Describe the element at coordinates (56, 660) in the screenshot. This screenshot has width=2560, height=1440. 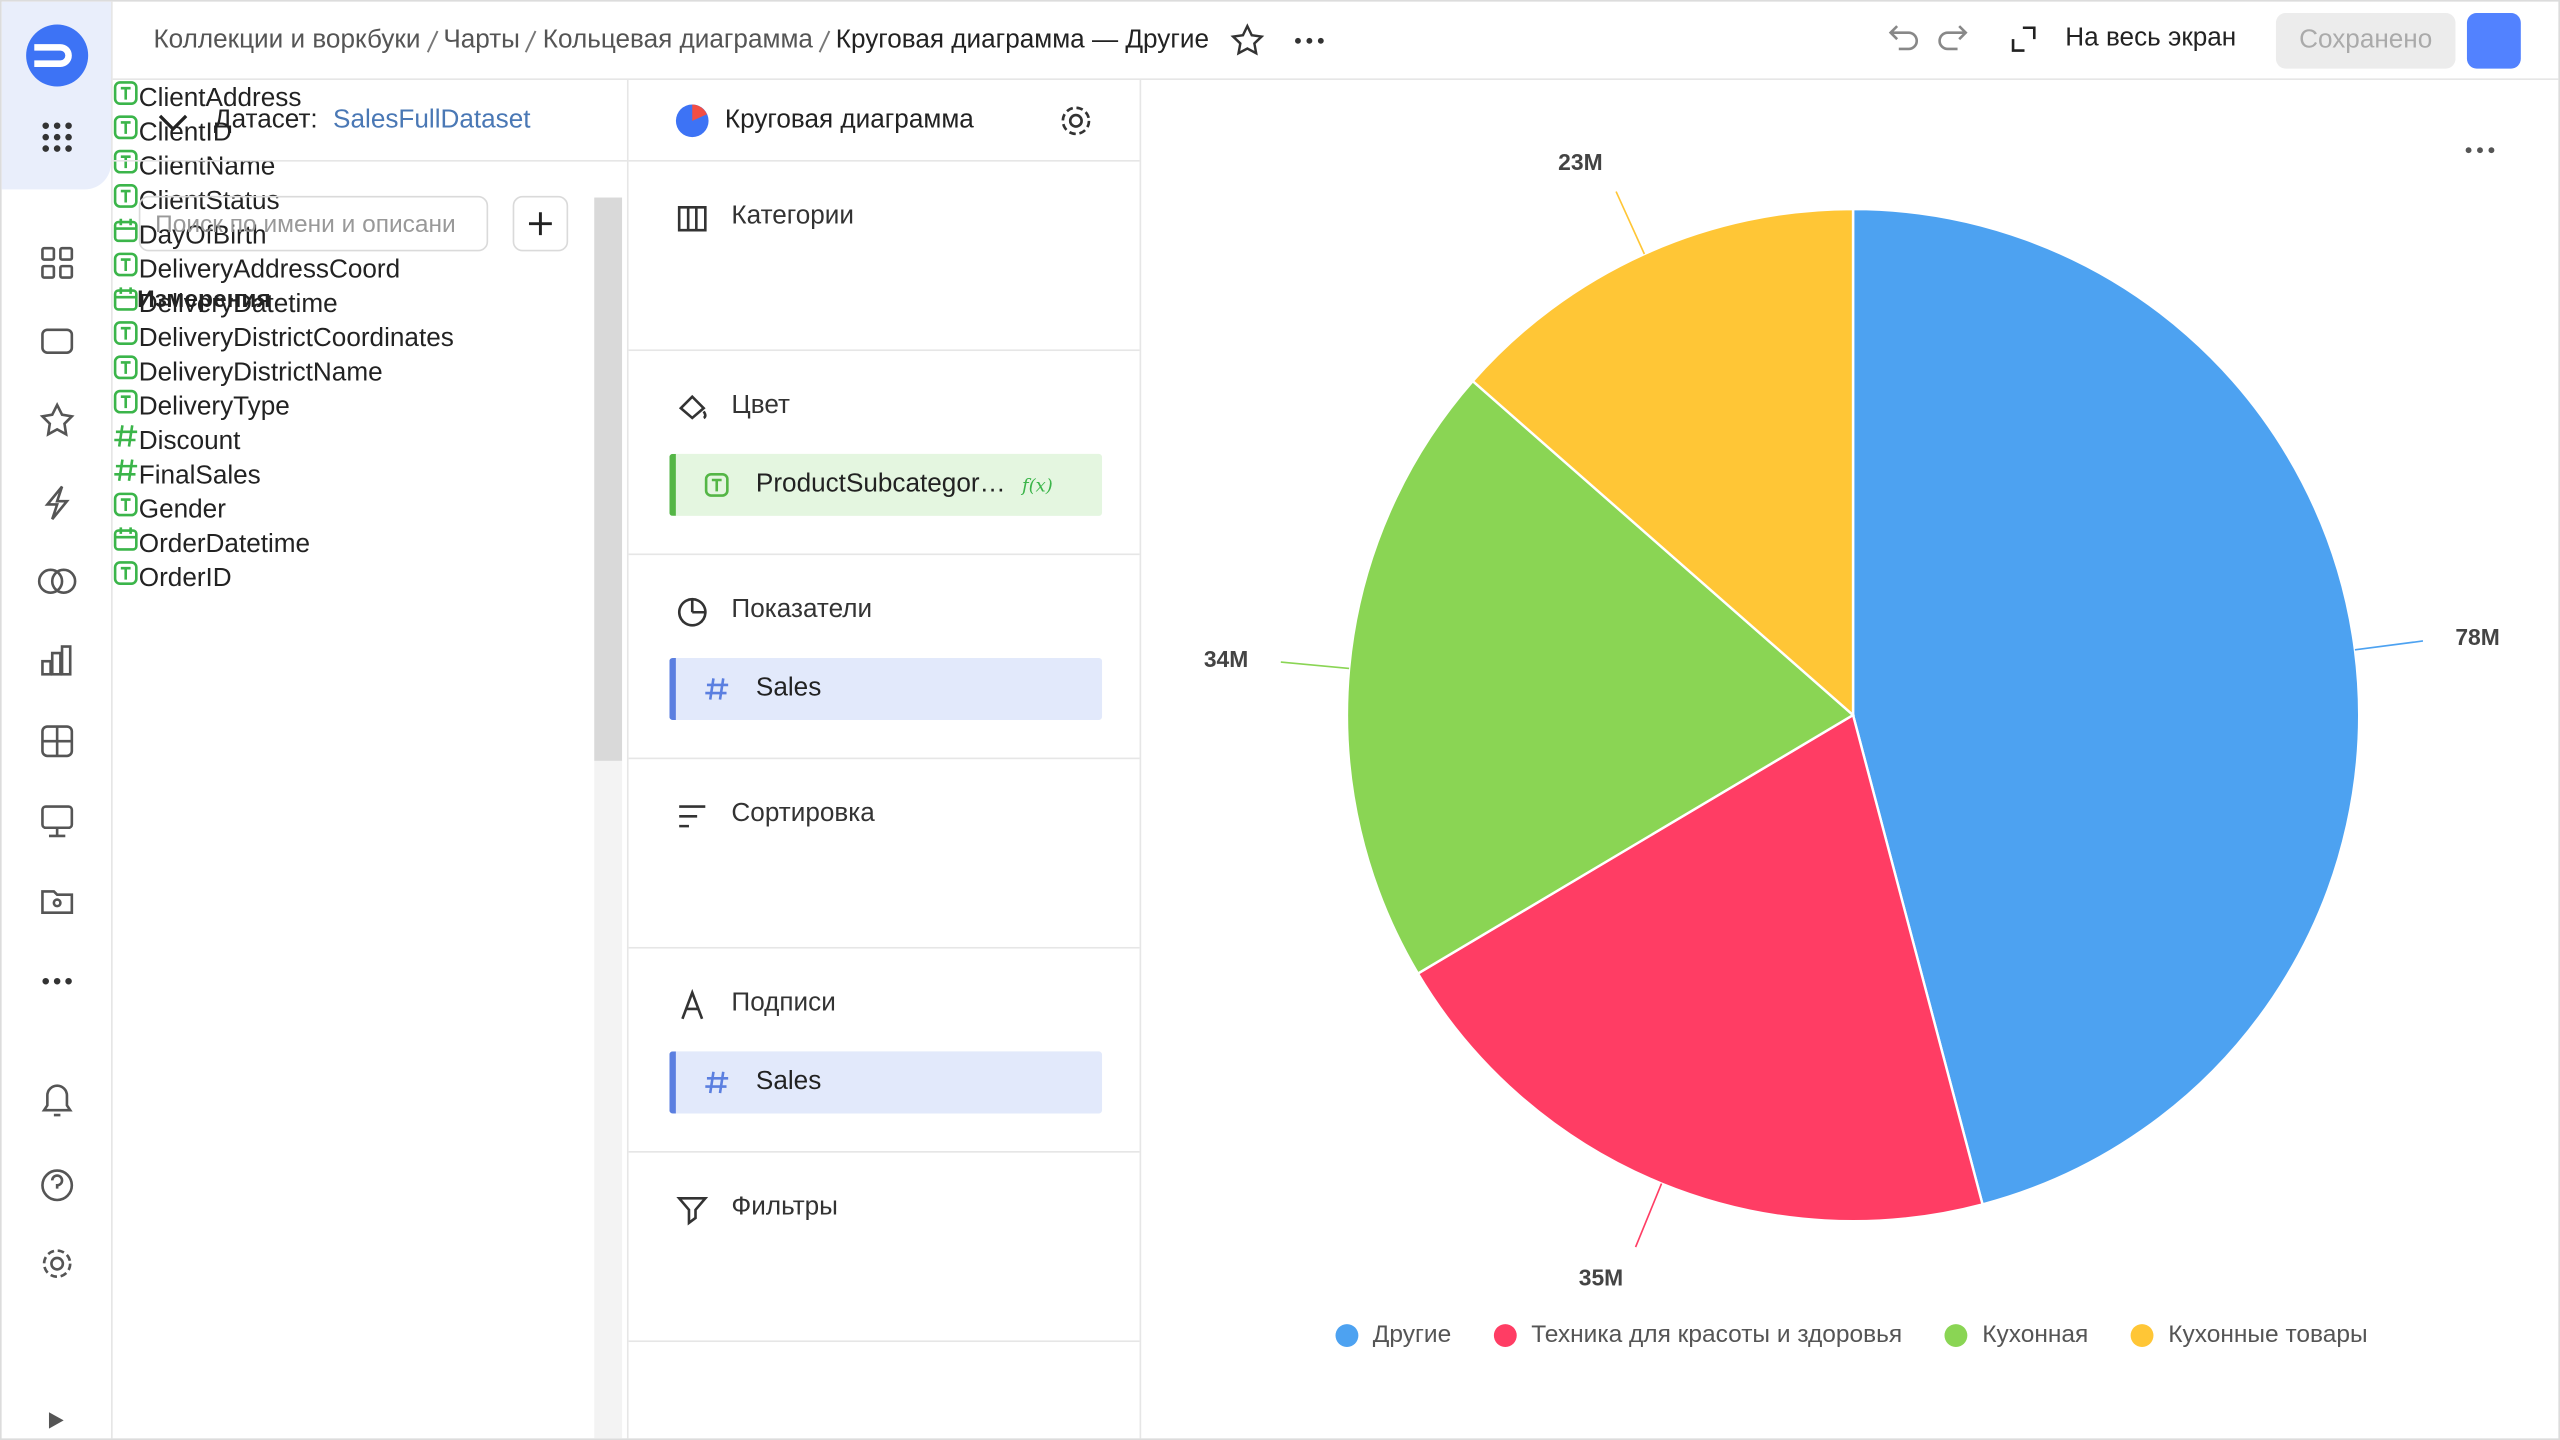
I see `nav-charts` at that location.